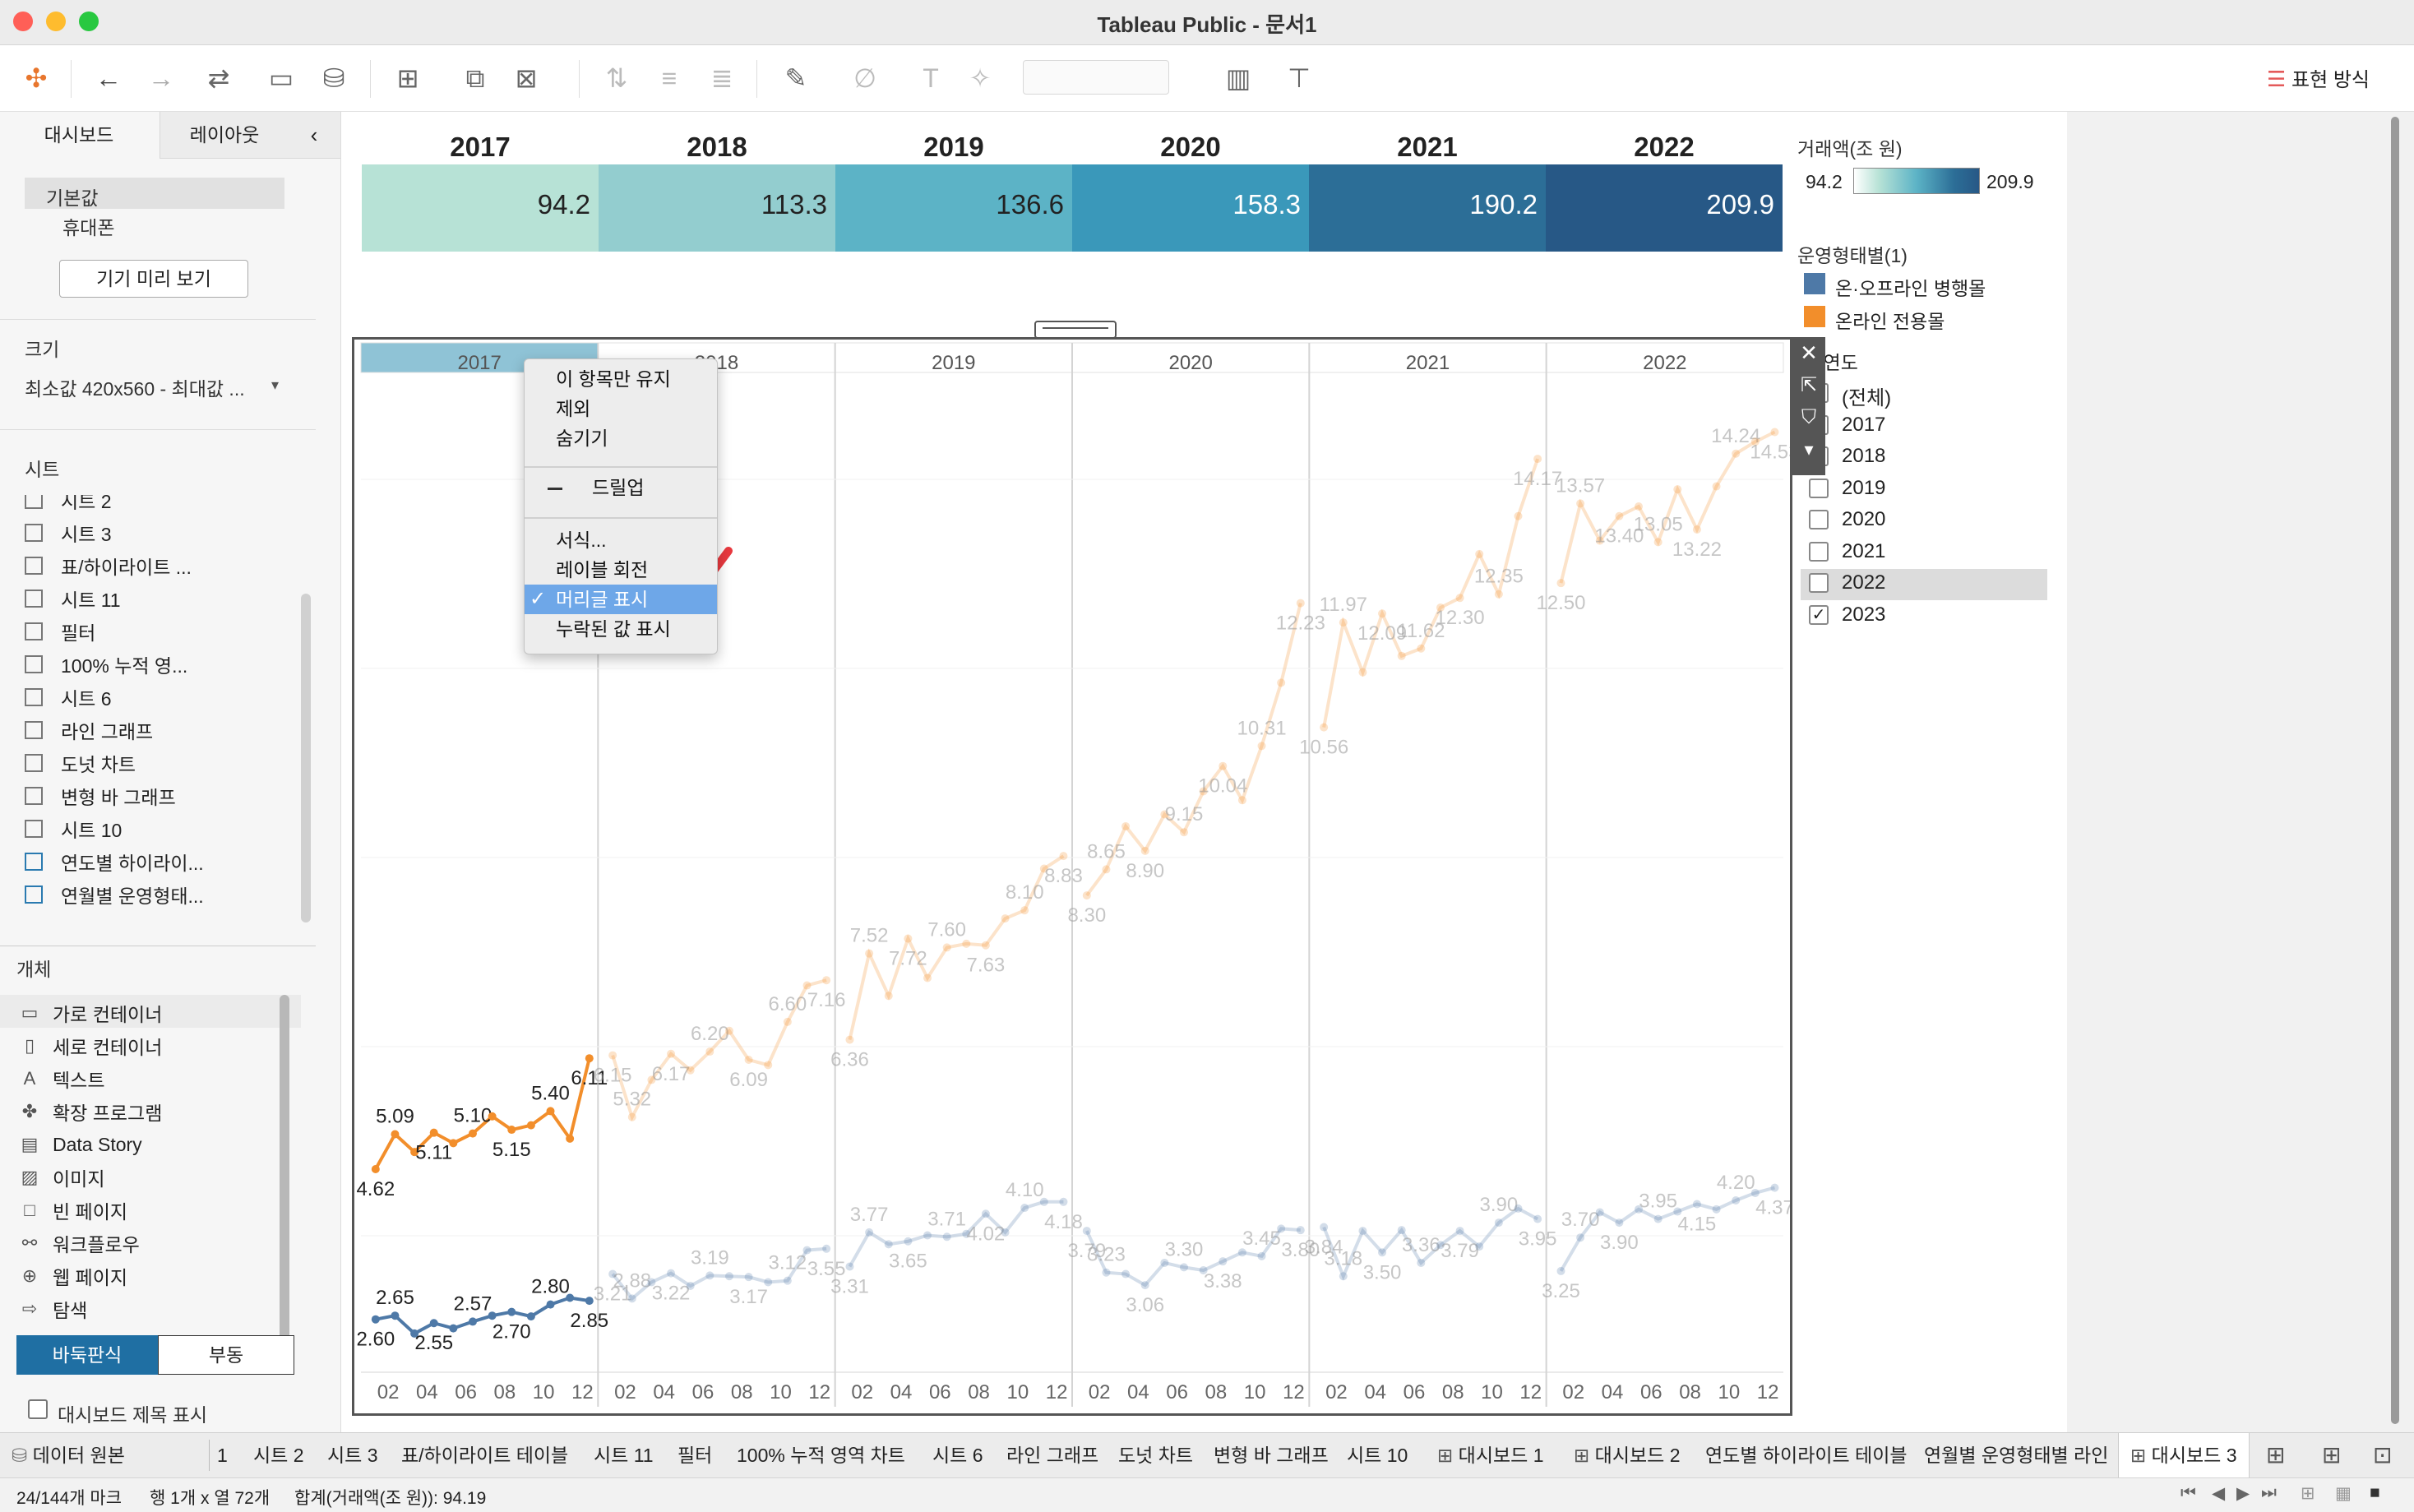 The width and height of the screenshot is (2414, 1512). Describe the element at coordinates (154, 193) in the screenshot. I see `device-default-row` at that location.